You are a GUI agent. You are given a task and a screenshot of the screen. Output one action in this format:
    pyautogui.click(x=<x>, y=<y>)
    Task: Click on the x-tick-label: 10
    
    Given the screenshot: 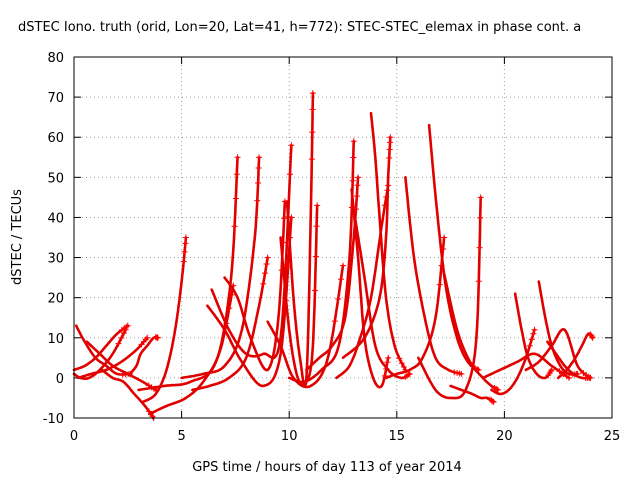 What is the action you would take?
    pyautogui.click(x=289, y=436)
    